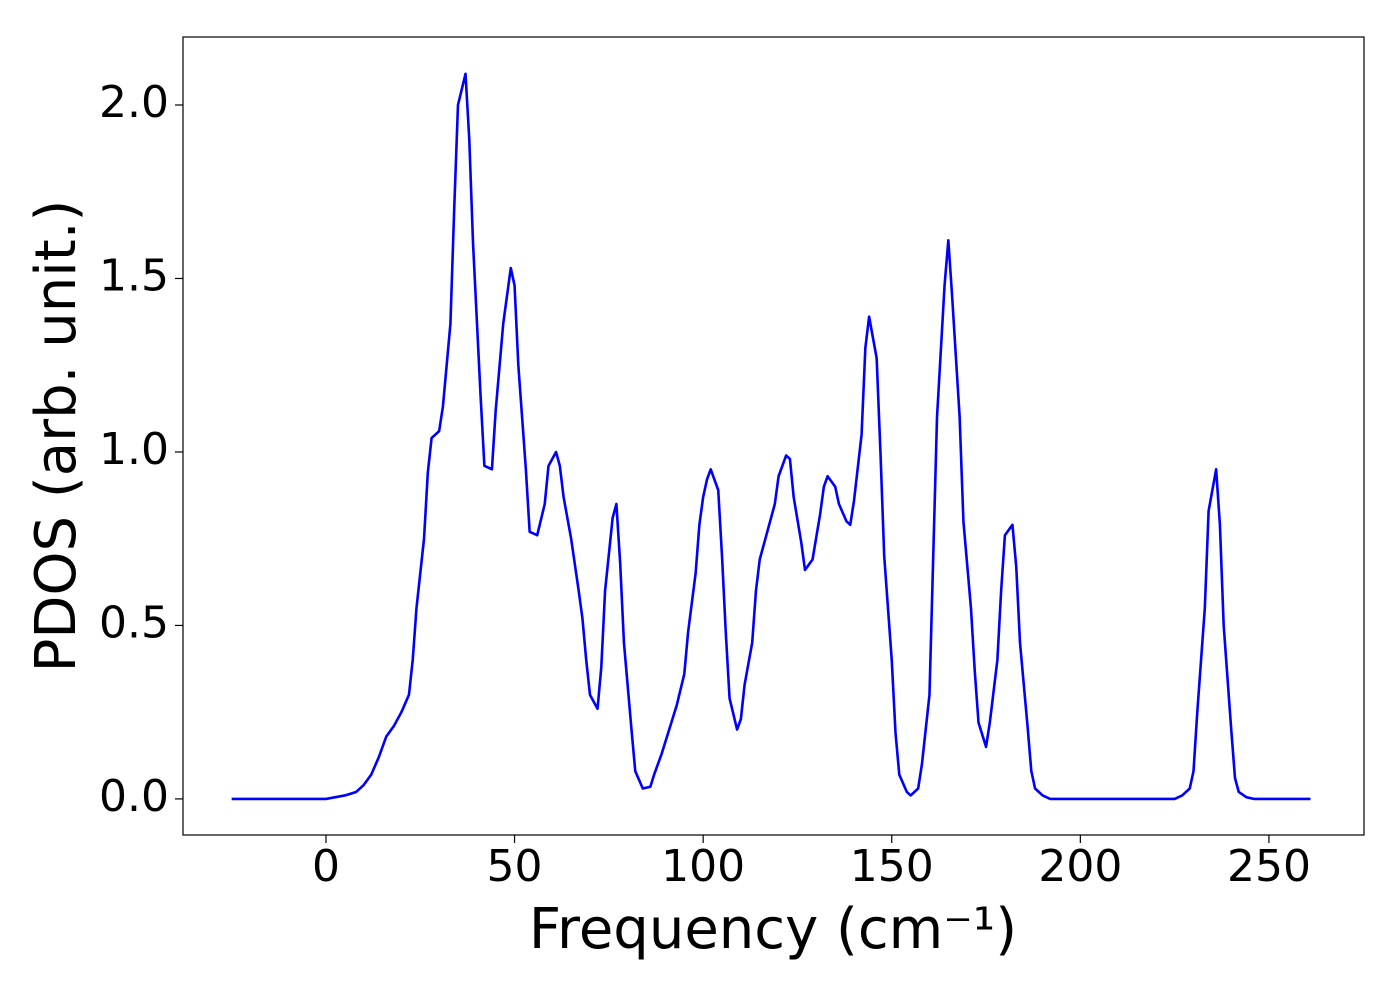  Describe the element at coordinates (134, 275) in the screenshot. I see `y-tick-label: 1.5` at that location.